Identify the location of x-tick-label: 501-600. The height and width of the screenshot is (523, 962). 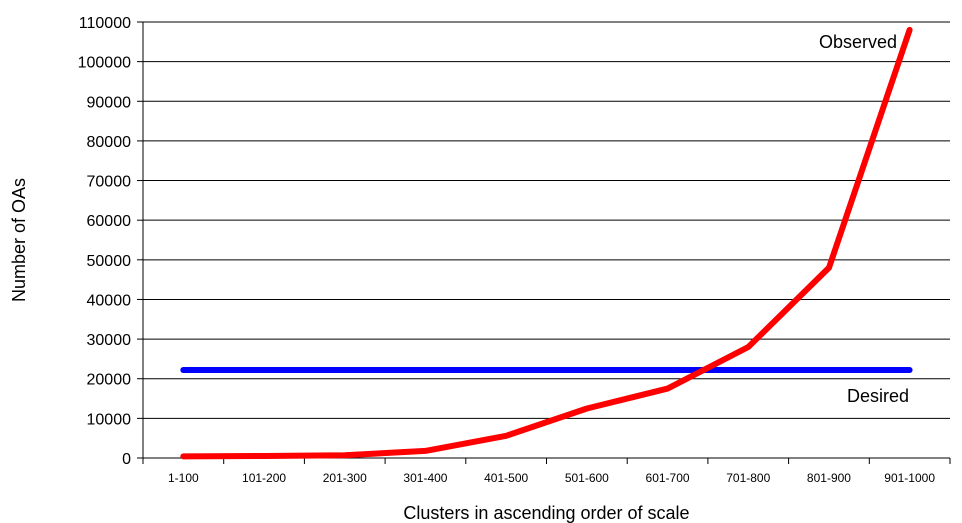
(587, 478).